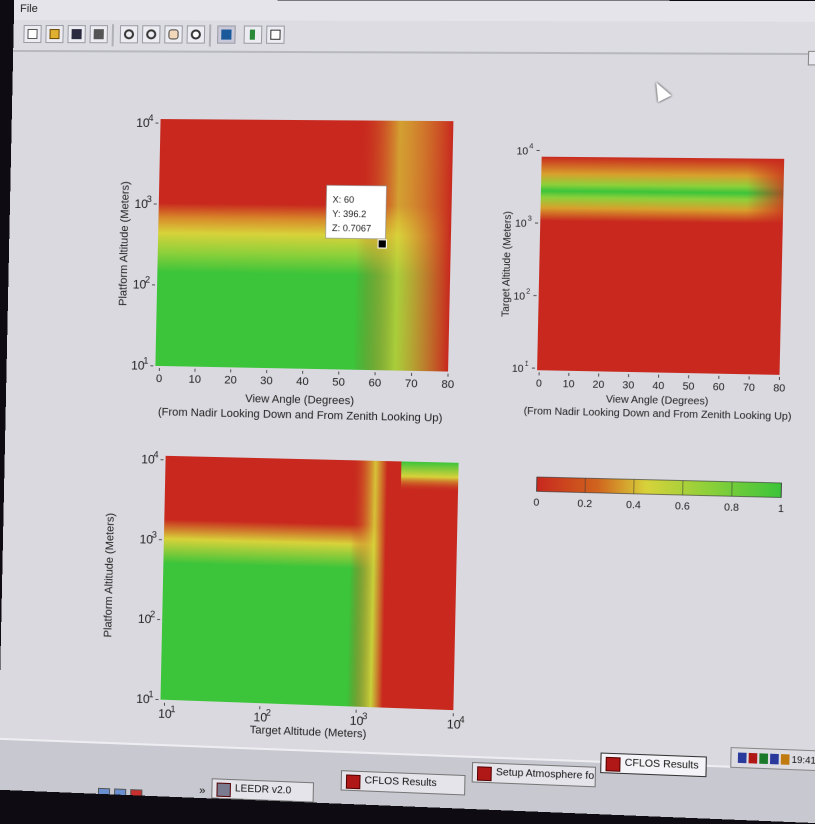 This screenshot has width=815, height=824. I want to click on taskbar-chevron: », so click(202, 791).